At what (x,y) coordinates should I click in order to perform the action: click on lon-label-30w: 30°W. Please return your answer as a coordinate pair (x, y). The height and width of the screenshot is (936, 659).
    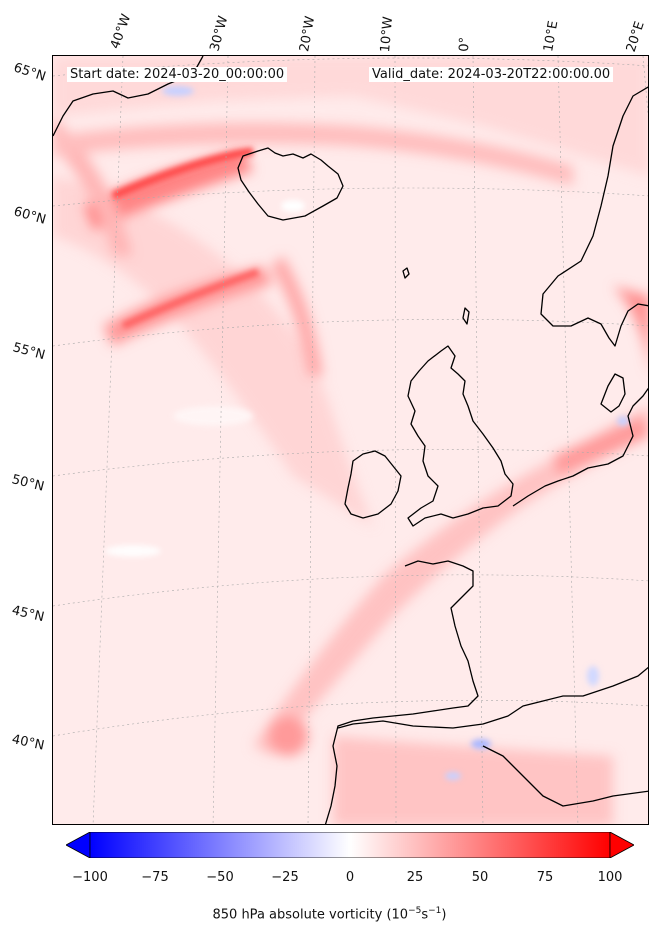
    Looking at the image, I should click on (219, 33).